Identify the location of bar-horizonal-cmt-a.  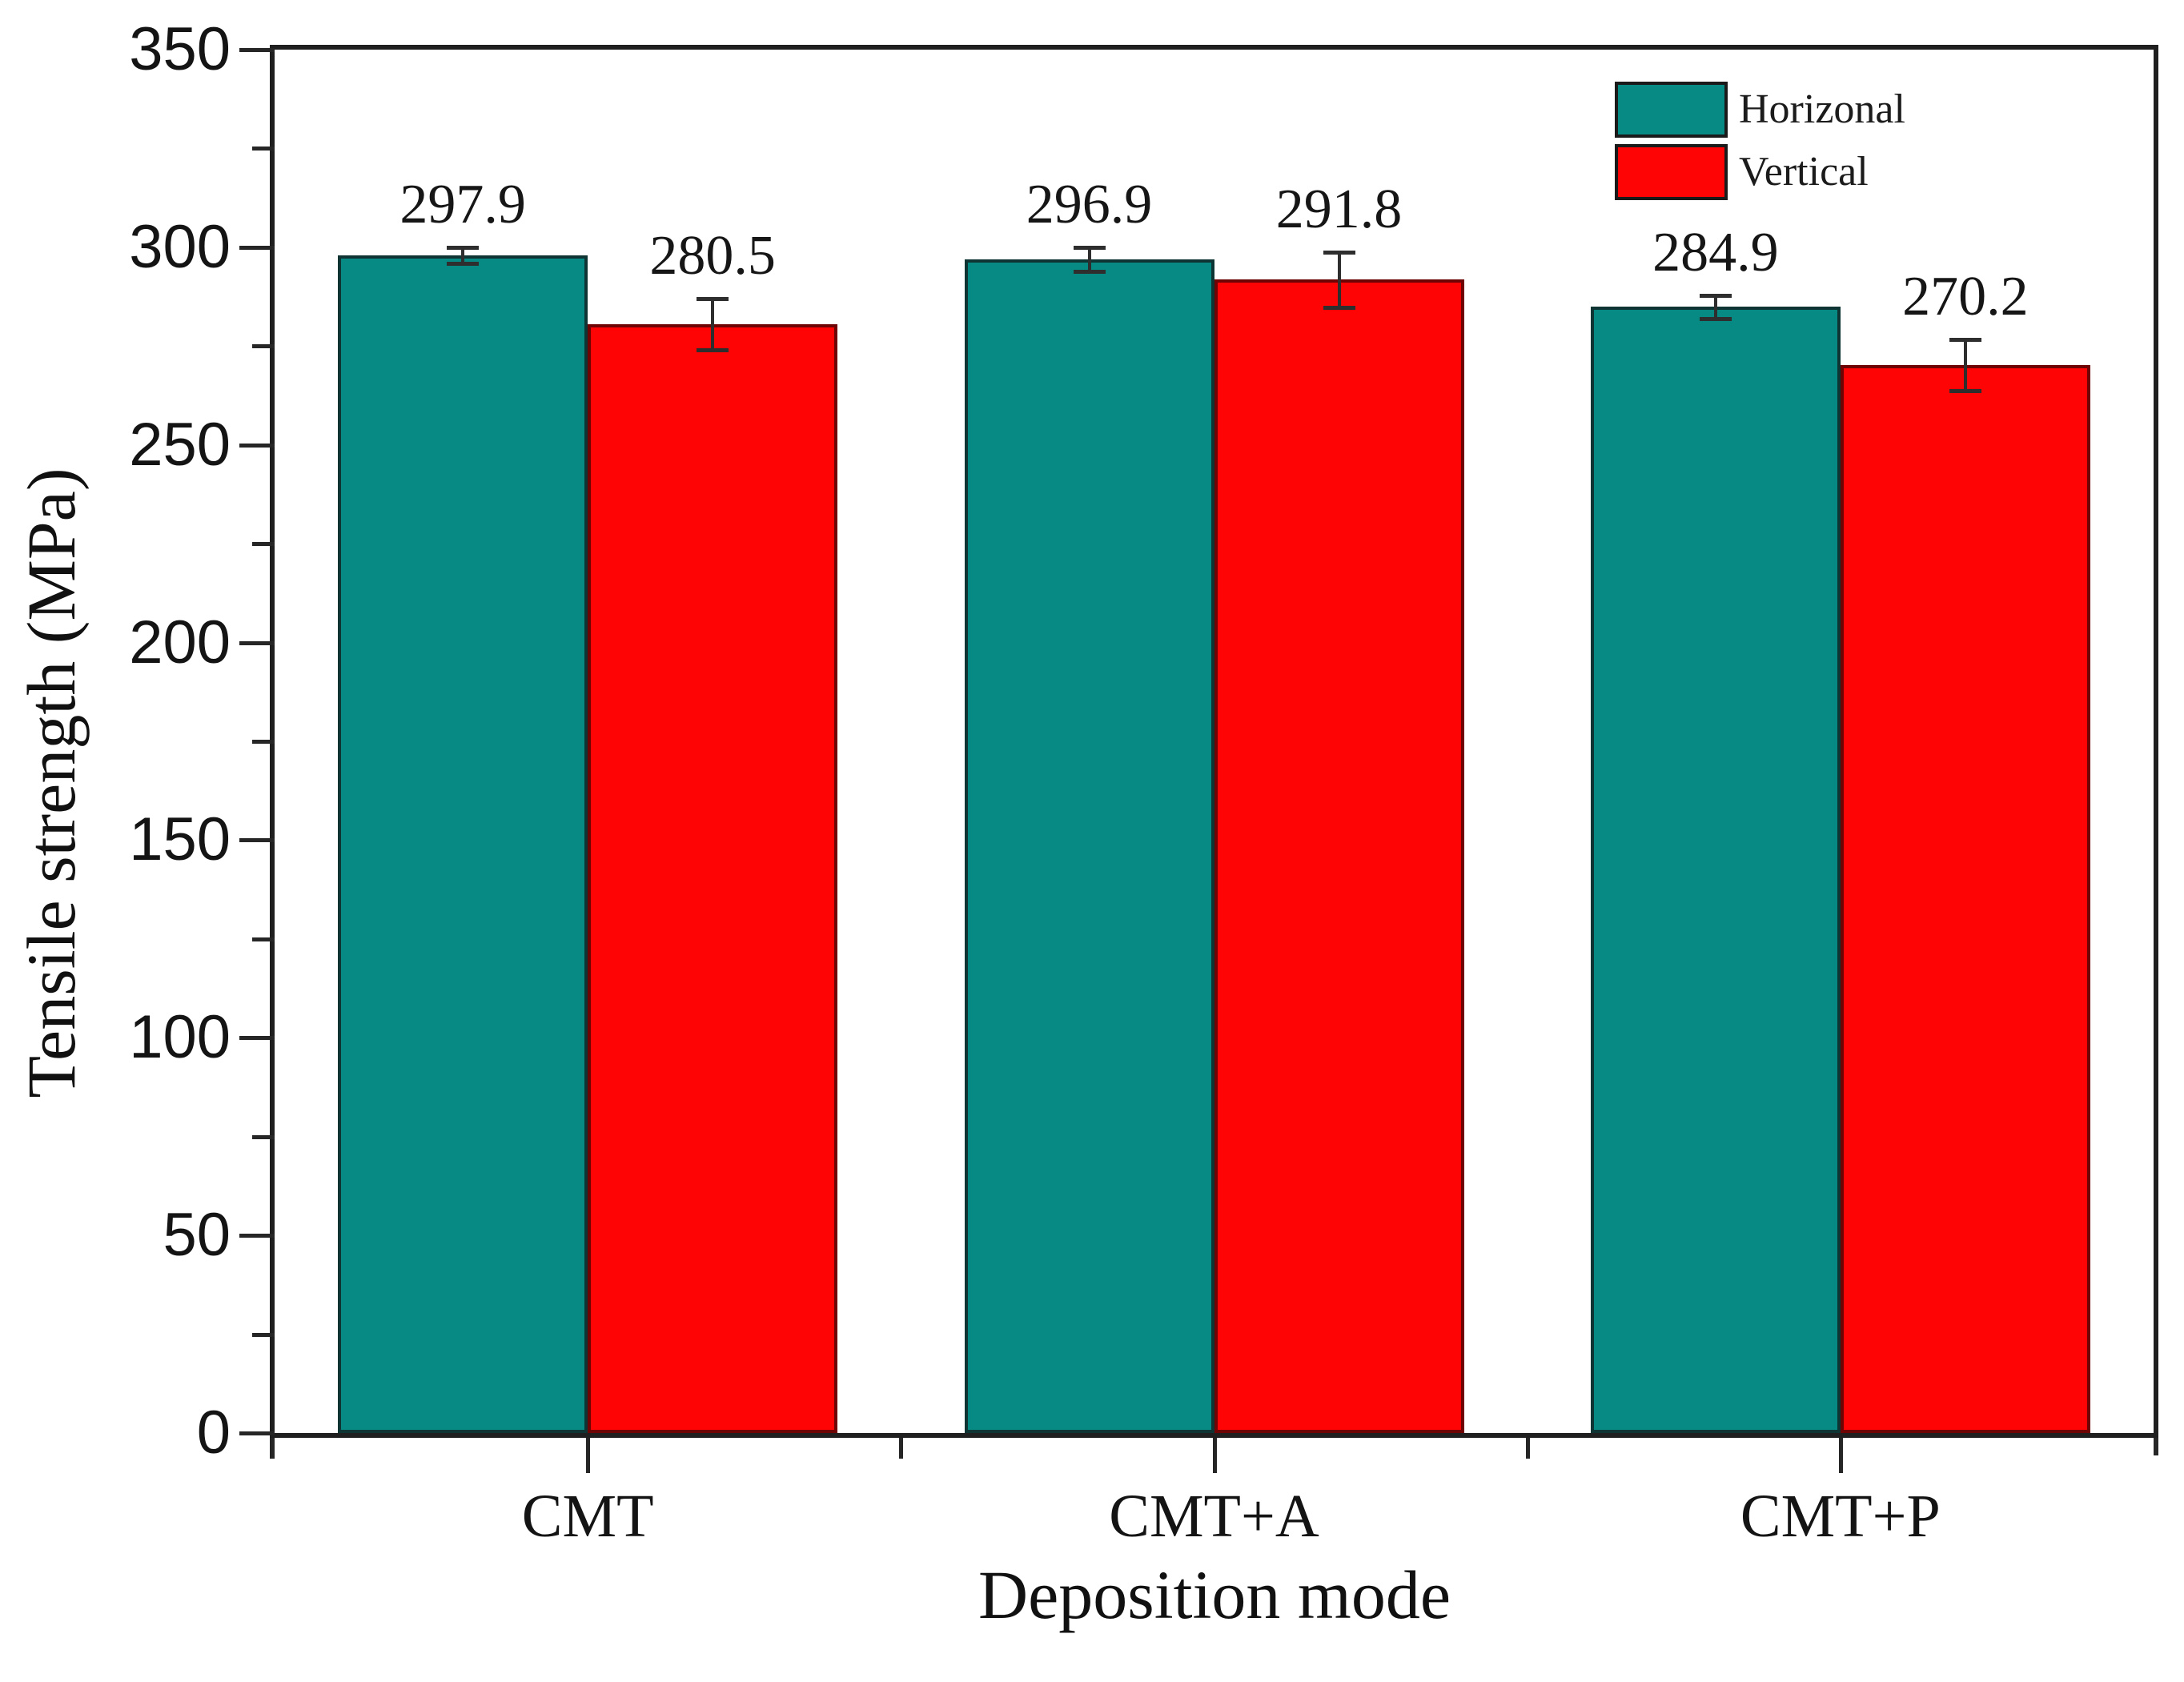
(1089, 846).